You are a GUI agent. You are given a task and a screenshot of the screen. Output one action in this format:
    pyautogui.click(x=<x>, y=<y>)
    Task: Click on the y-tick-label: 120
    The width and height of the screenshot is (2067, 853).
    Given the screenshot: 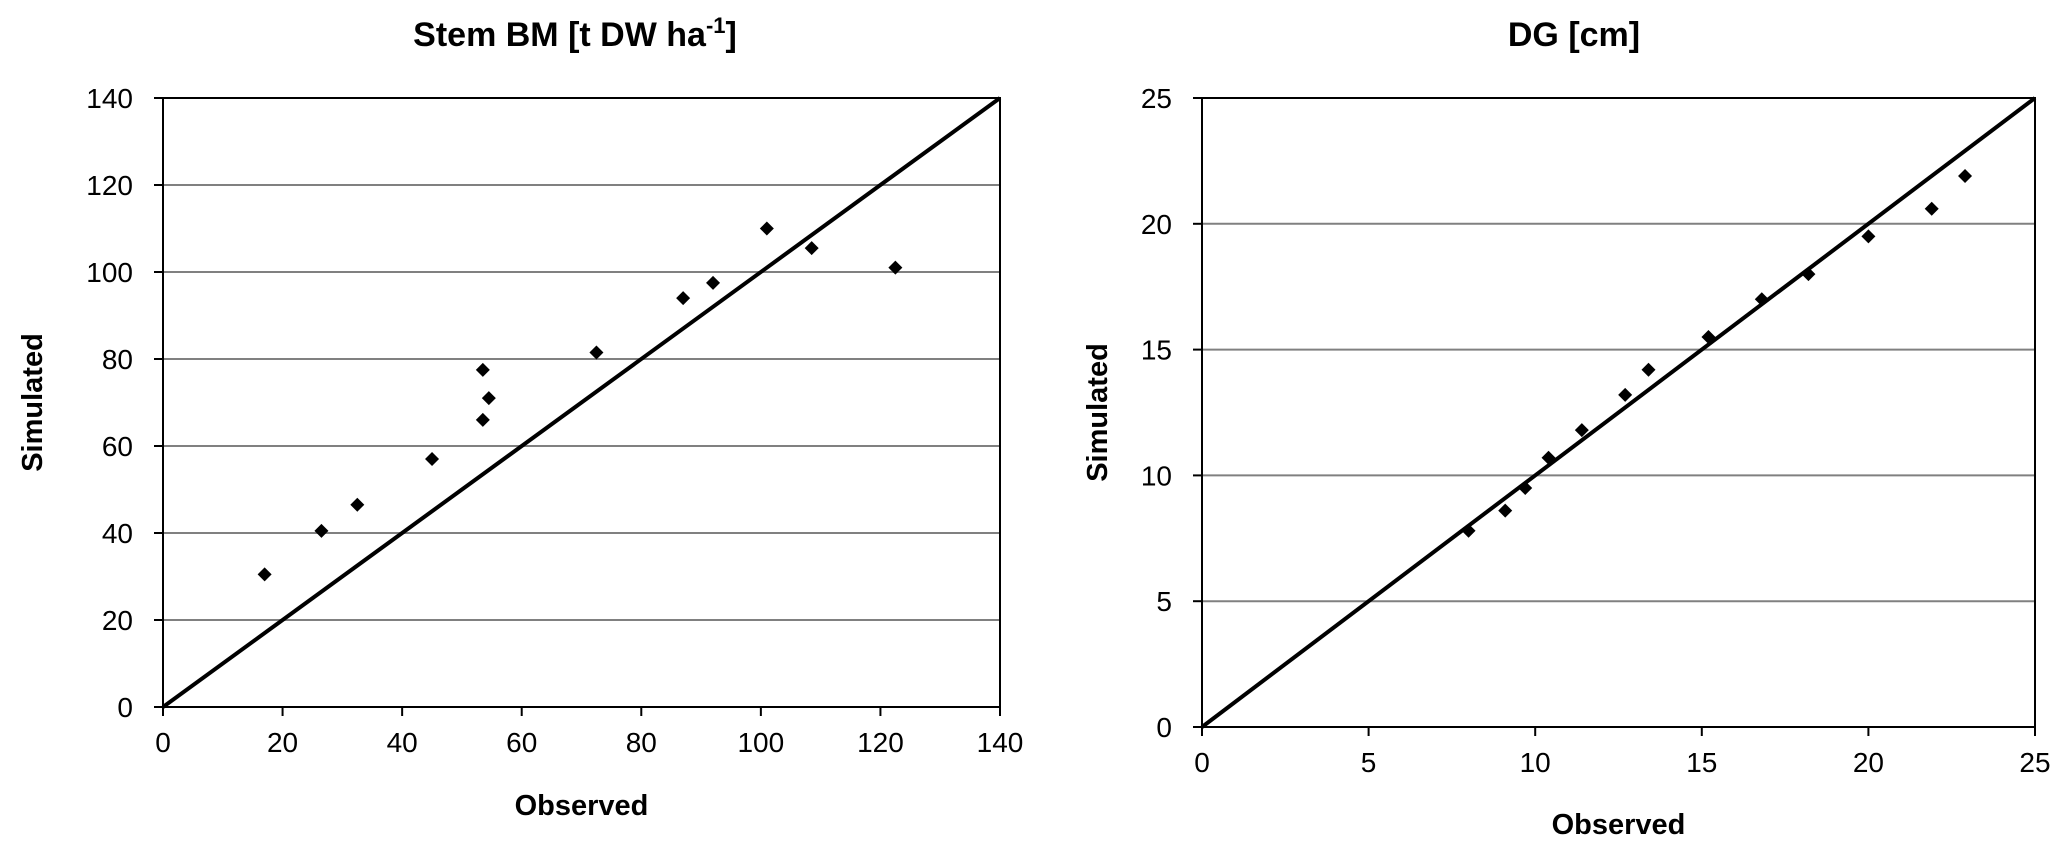 What is the action you would take?
    pyautogui.click(x=109, y=185)
    